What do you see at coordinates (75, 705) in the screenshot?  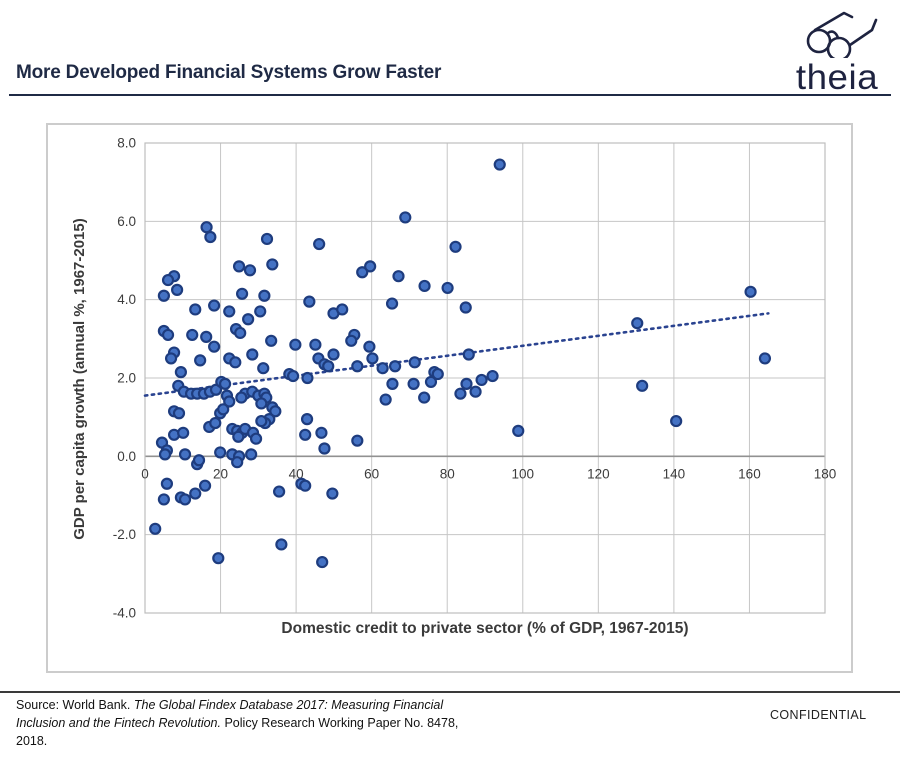 I see `source-prefix: Source: World Bank.` at bounding box center [75, 705].